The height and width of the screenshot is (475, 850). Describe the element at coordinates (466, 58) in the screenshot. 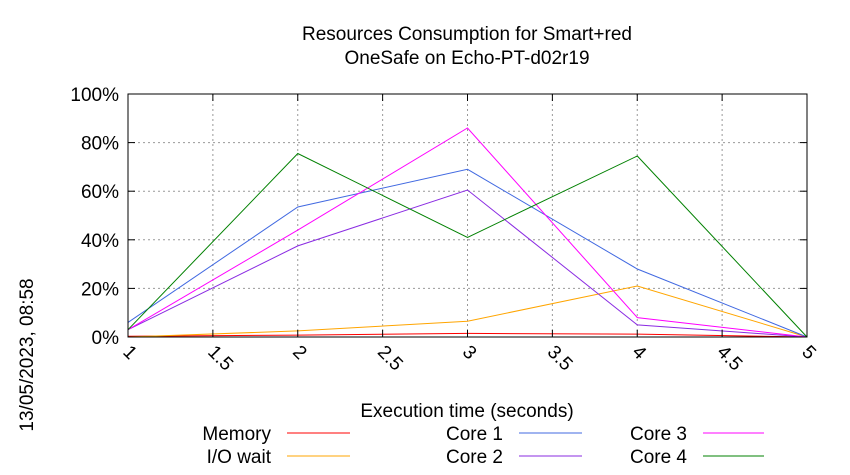

I see `chart-title-line-2: OneSafe on Echo-PT-d02r19` at that location.